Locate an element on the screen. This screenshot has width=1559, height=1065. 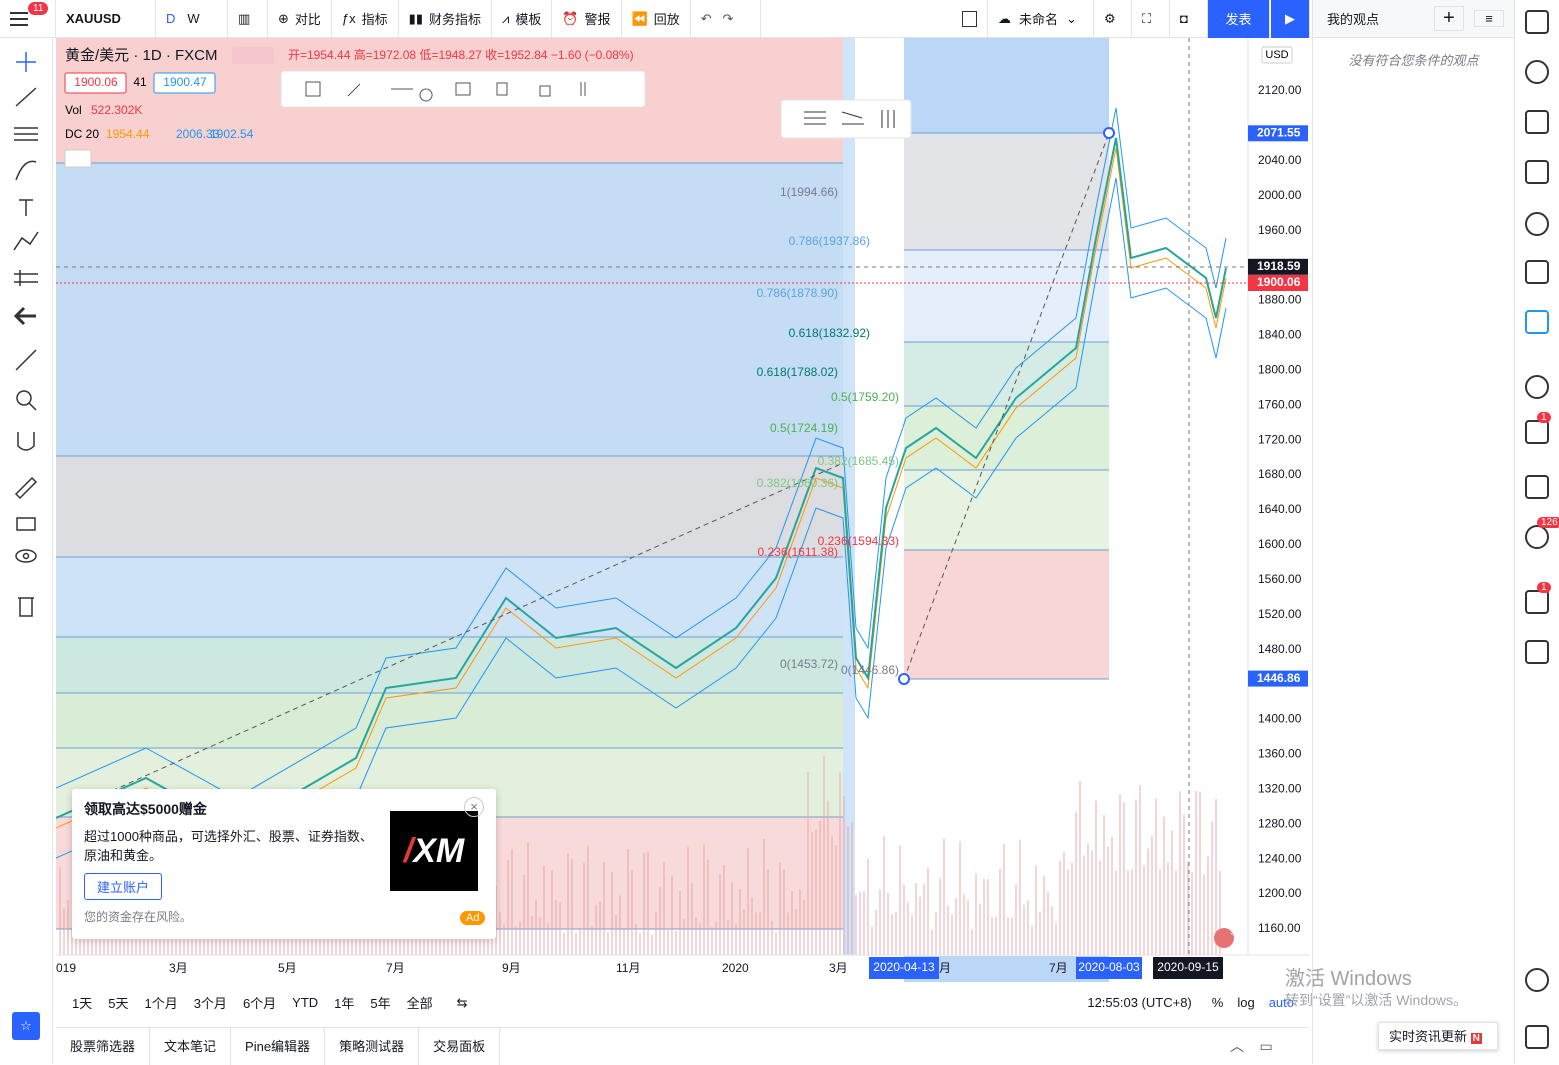
price-badge-text: 2071.55 is located at coordinates (1279, 132).